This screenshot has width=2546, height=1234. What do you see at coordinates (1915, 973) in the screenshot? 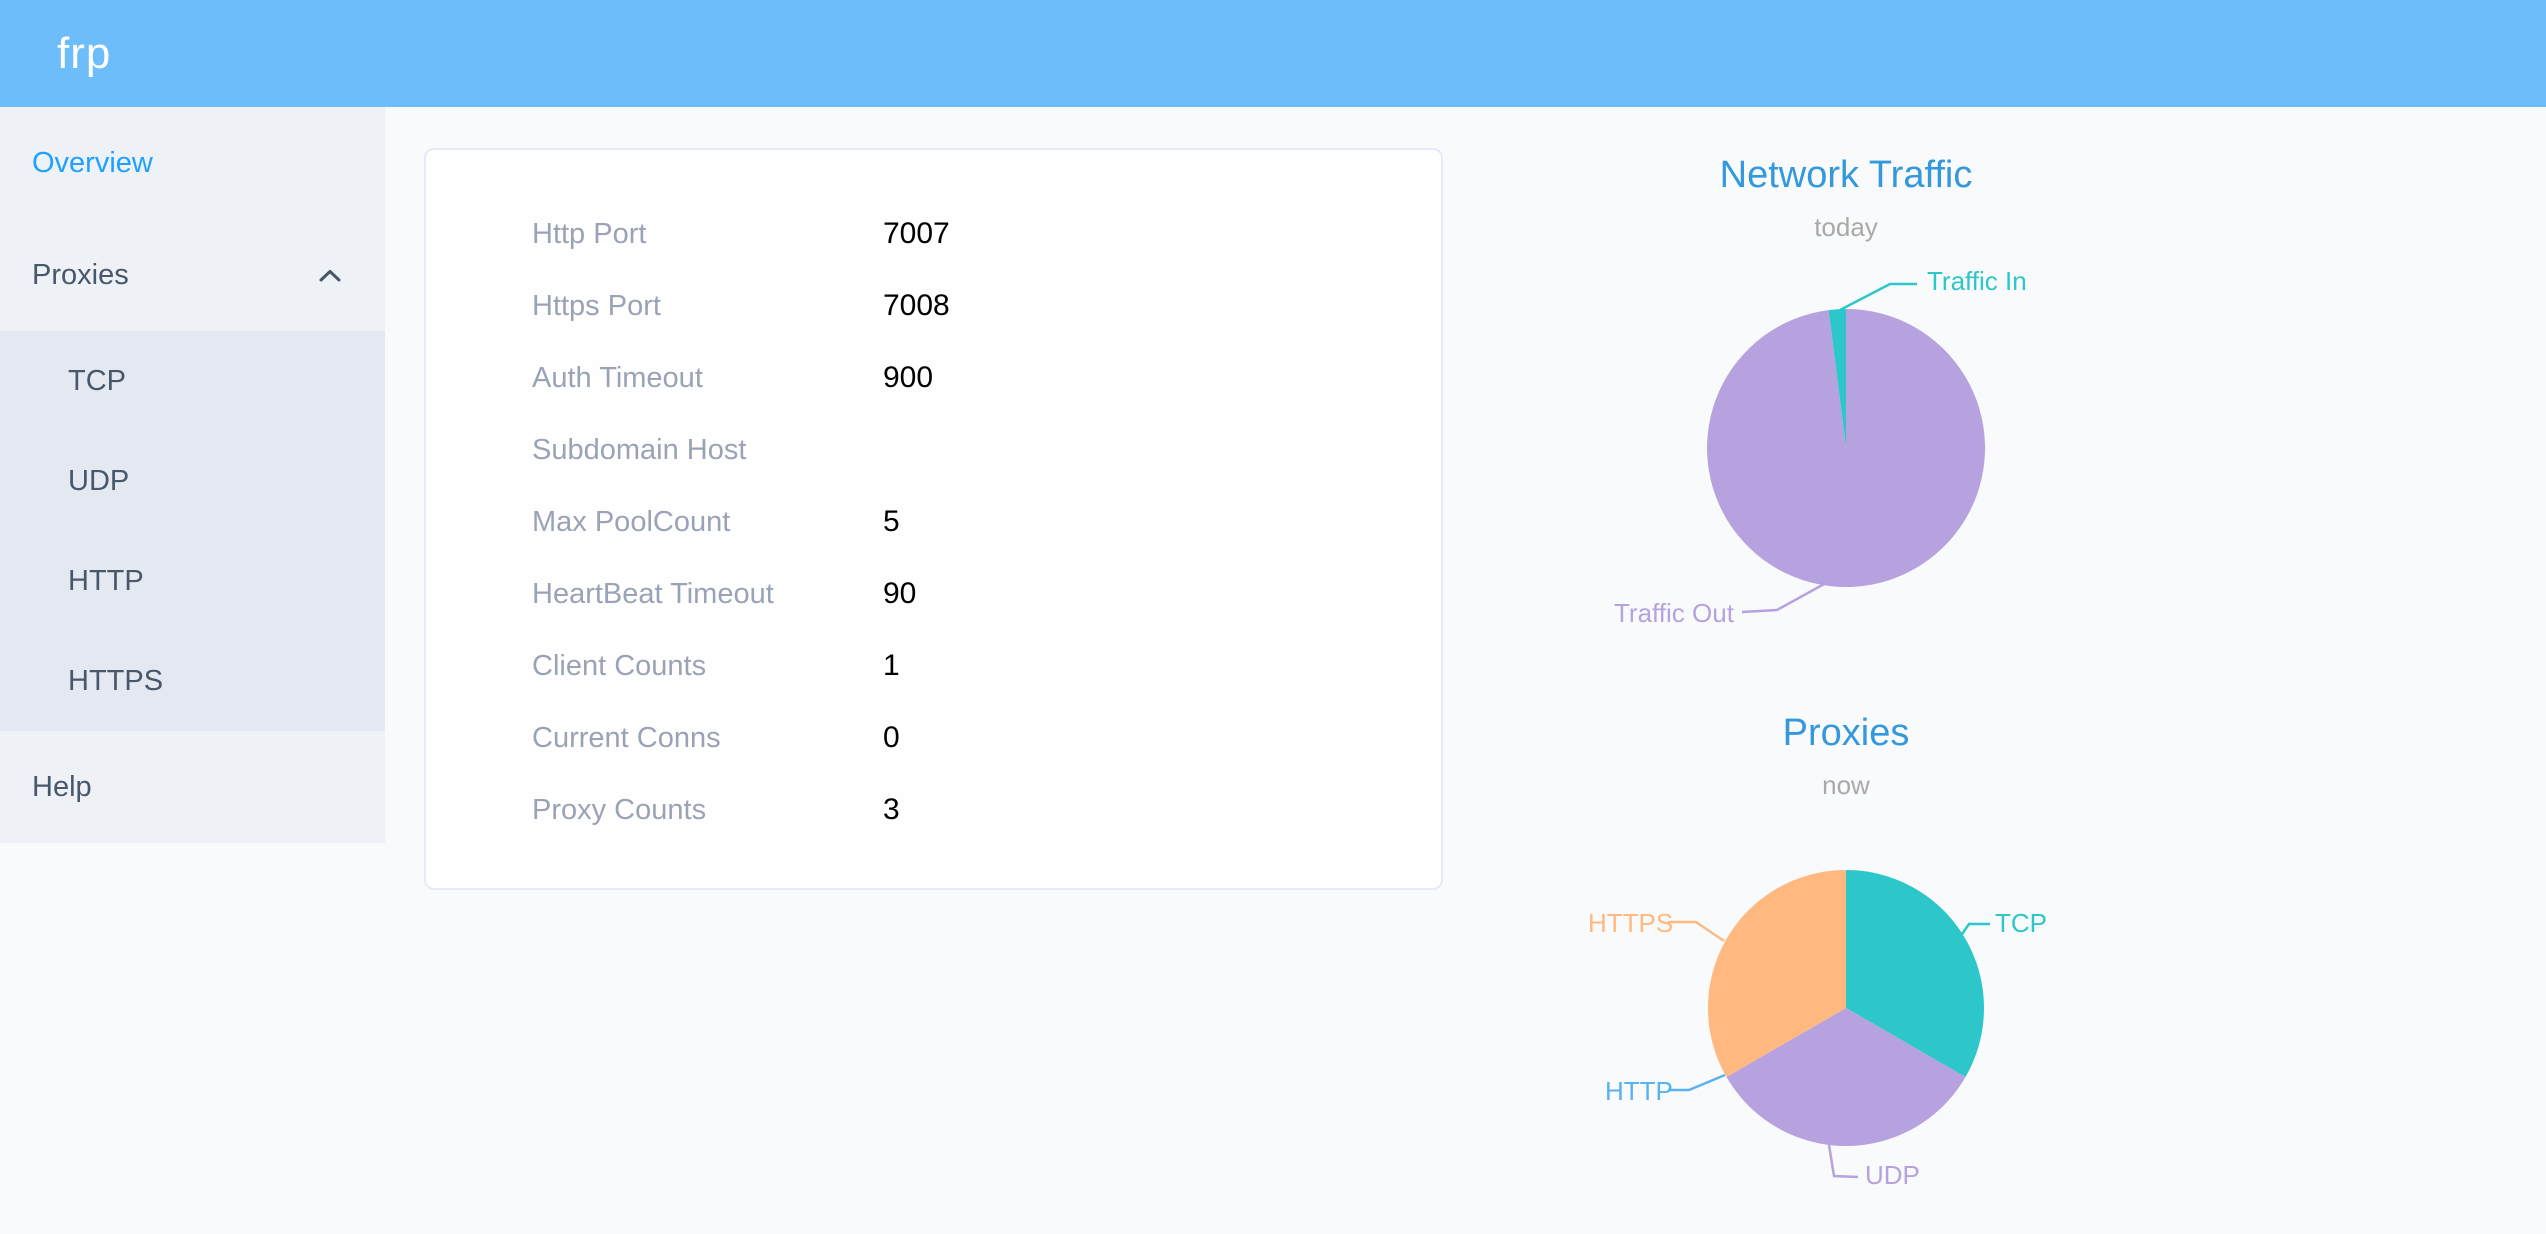
I see `pie-slice-tcp` at bounding box center [1915, 973].